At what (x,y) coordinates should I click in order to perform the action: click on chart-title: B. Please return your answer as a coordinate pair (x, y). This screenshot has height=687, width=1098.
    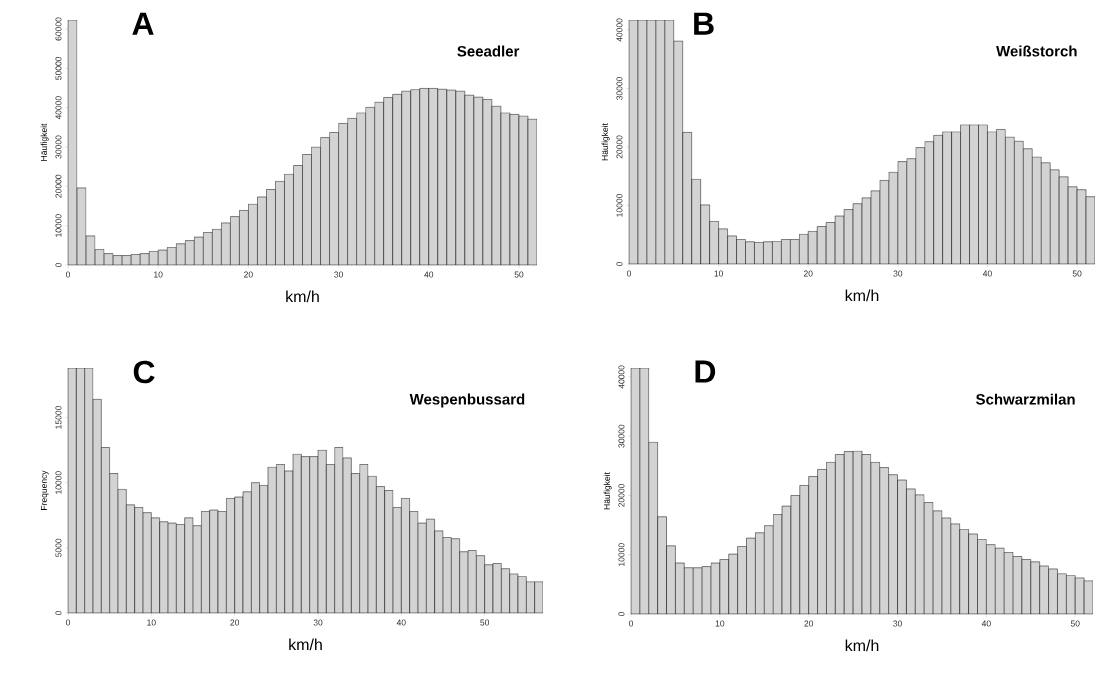
    Looking at the image, I should click on (704, 23).